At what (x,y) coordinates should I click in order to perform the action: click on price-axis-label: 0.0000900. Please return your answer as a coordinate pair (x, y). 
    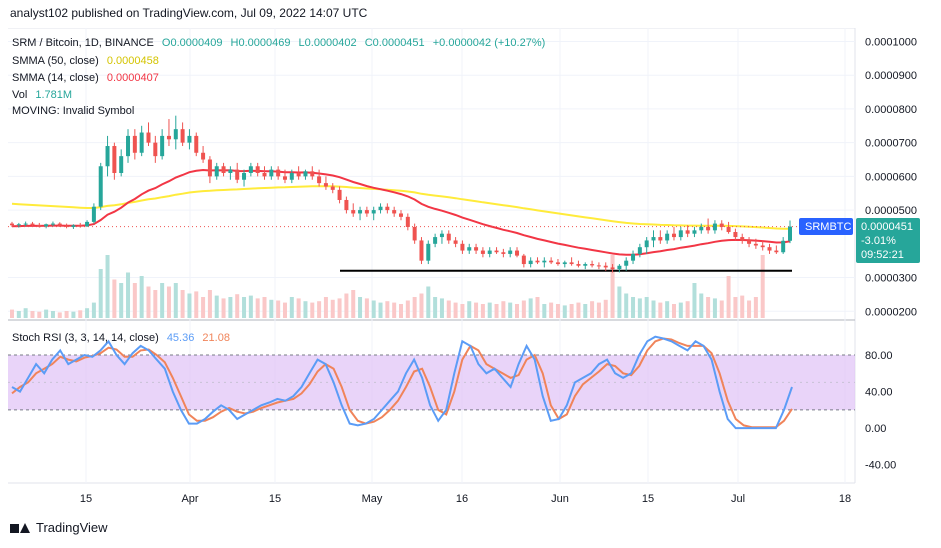
    Looking at the image, I should click on (891, 76).